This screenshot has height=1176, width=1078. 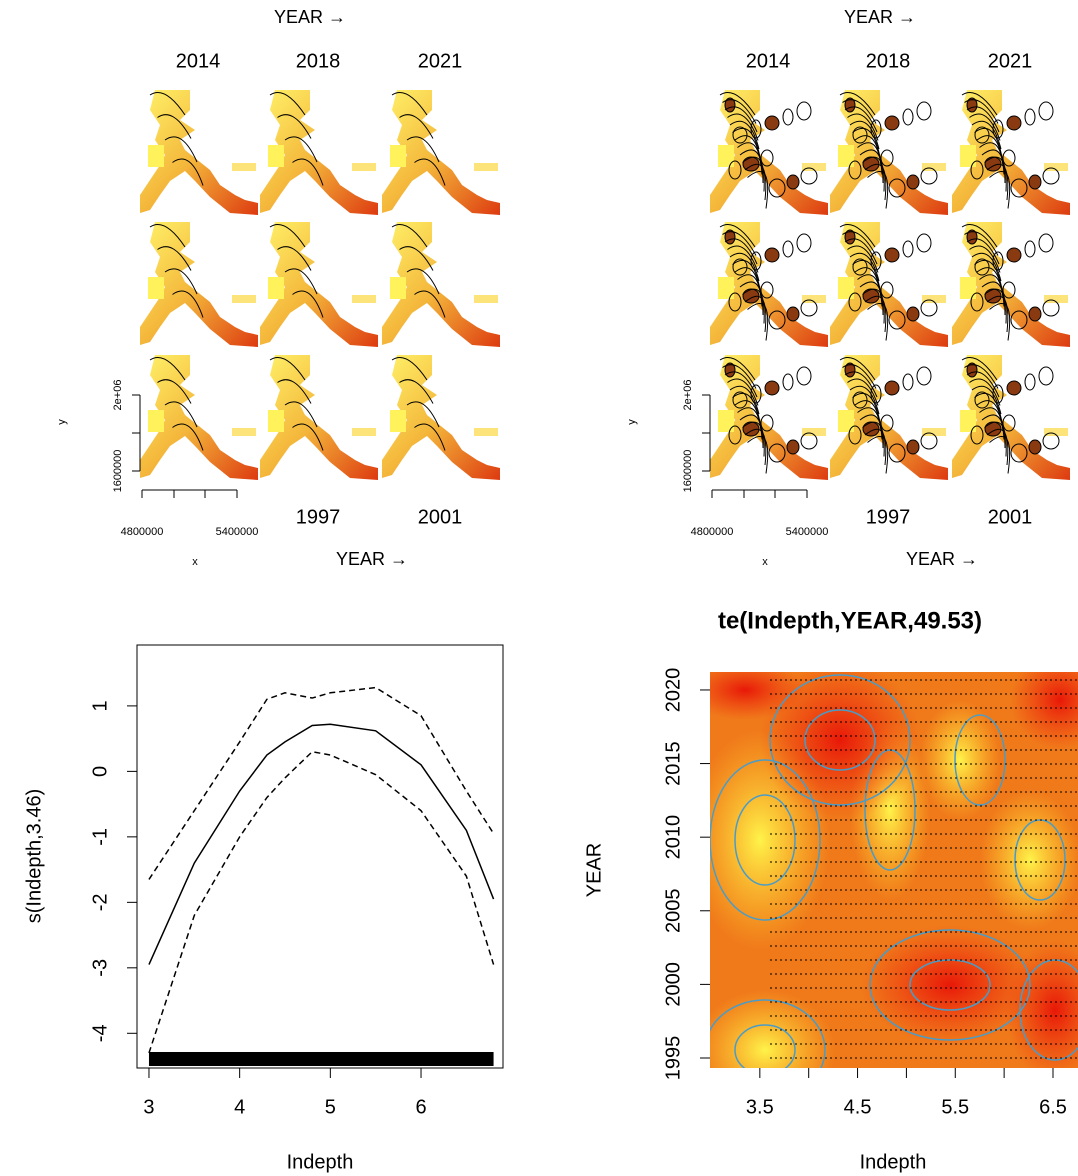 What do you see at coordinates (142, 532) in the screenshot?
I see `x-tick-label: 4800000` at bounding box center [142, 532].